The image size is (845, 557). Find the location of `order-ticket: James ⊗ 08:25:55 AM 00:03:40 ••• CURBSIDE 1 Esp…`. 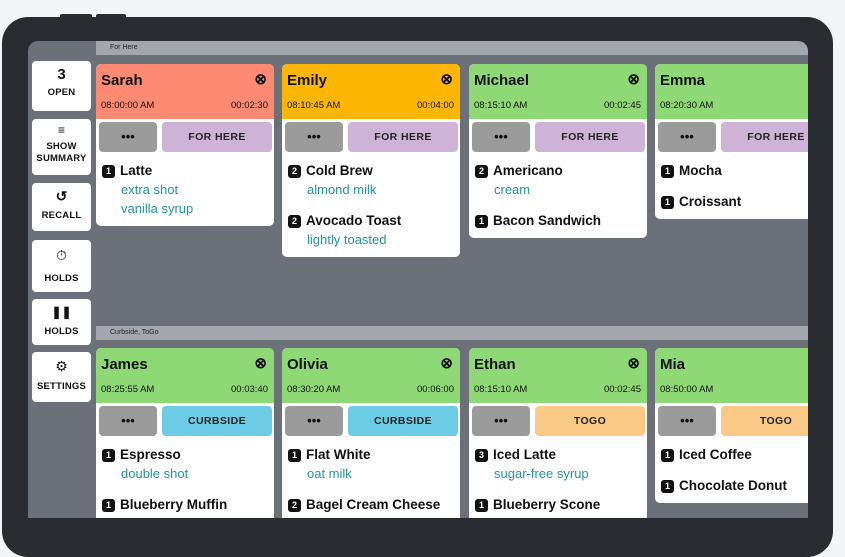

order-ticket: James ⊗ 08:25:55 AM 00:03:40 ••• CURBSIDE 1 Esp… is located at coordinates (185, 433).